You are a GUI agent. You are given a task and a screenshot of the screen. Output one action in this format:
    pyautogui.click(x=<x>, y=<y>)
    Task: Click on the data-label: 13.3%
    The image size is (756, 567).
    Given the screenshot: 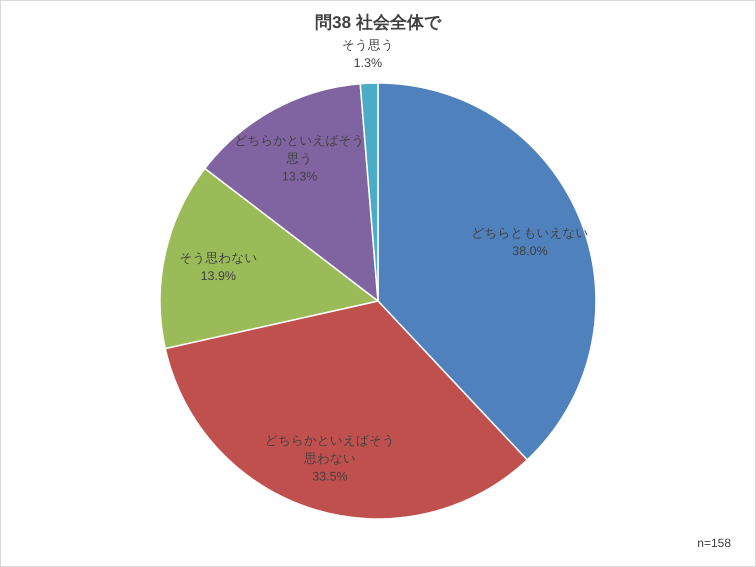 What is the action you would take?
    pyautogui.click(x=300, y=176)
    